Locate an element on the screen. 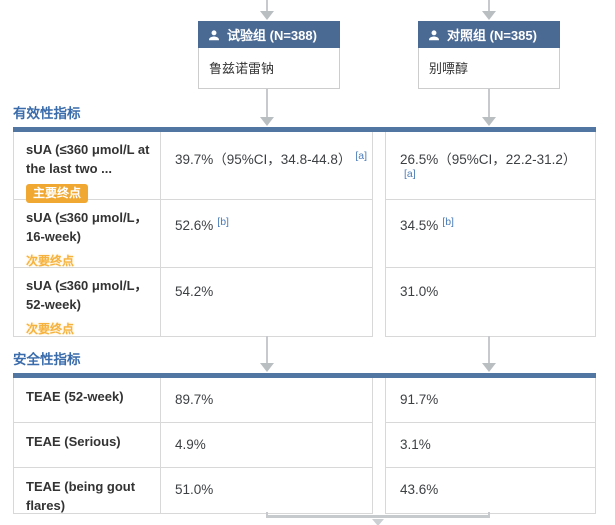  endpoint-label-cell: TEAE (52-week) is located at coordinates (87, 400).